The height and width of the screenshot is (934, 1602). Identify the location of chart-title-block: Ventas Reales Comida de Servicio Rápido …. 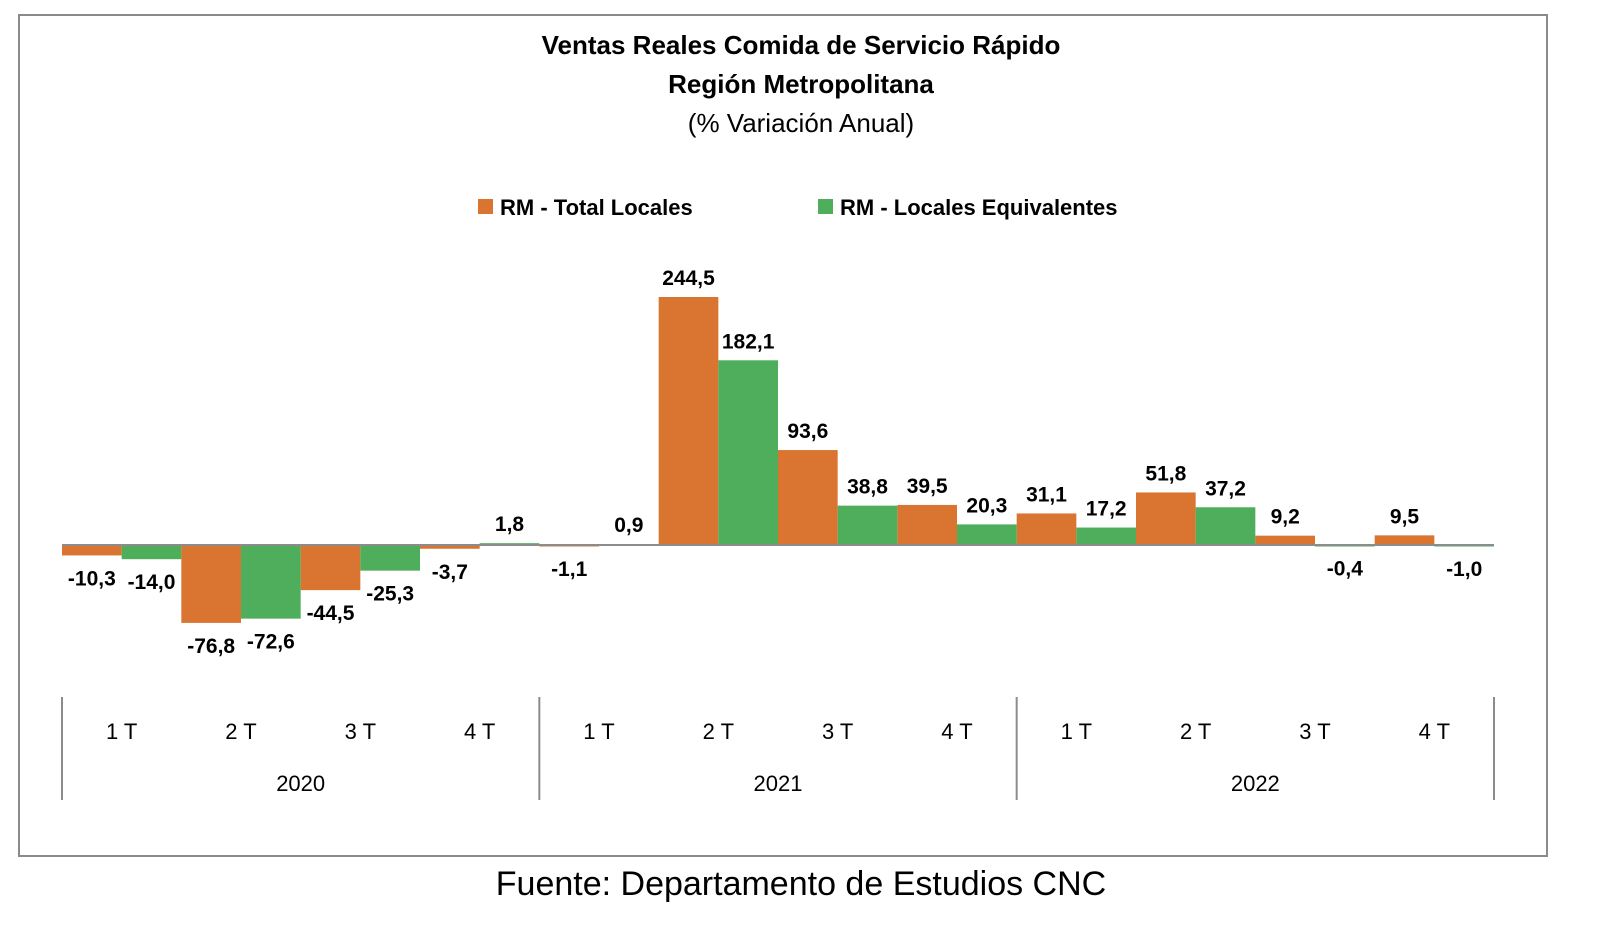
(801, 84).